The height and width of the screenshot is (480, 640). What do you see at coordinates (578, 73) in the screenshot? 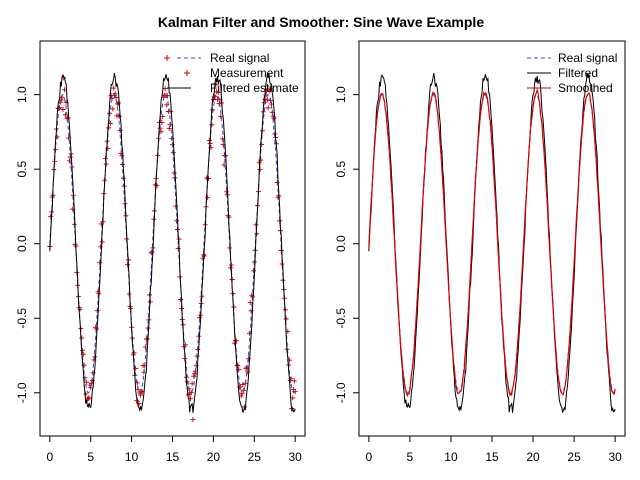
I see `legend-label: Filtered` at bounding box center [578, 73].